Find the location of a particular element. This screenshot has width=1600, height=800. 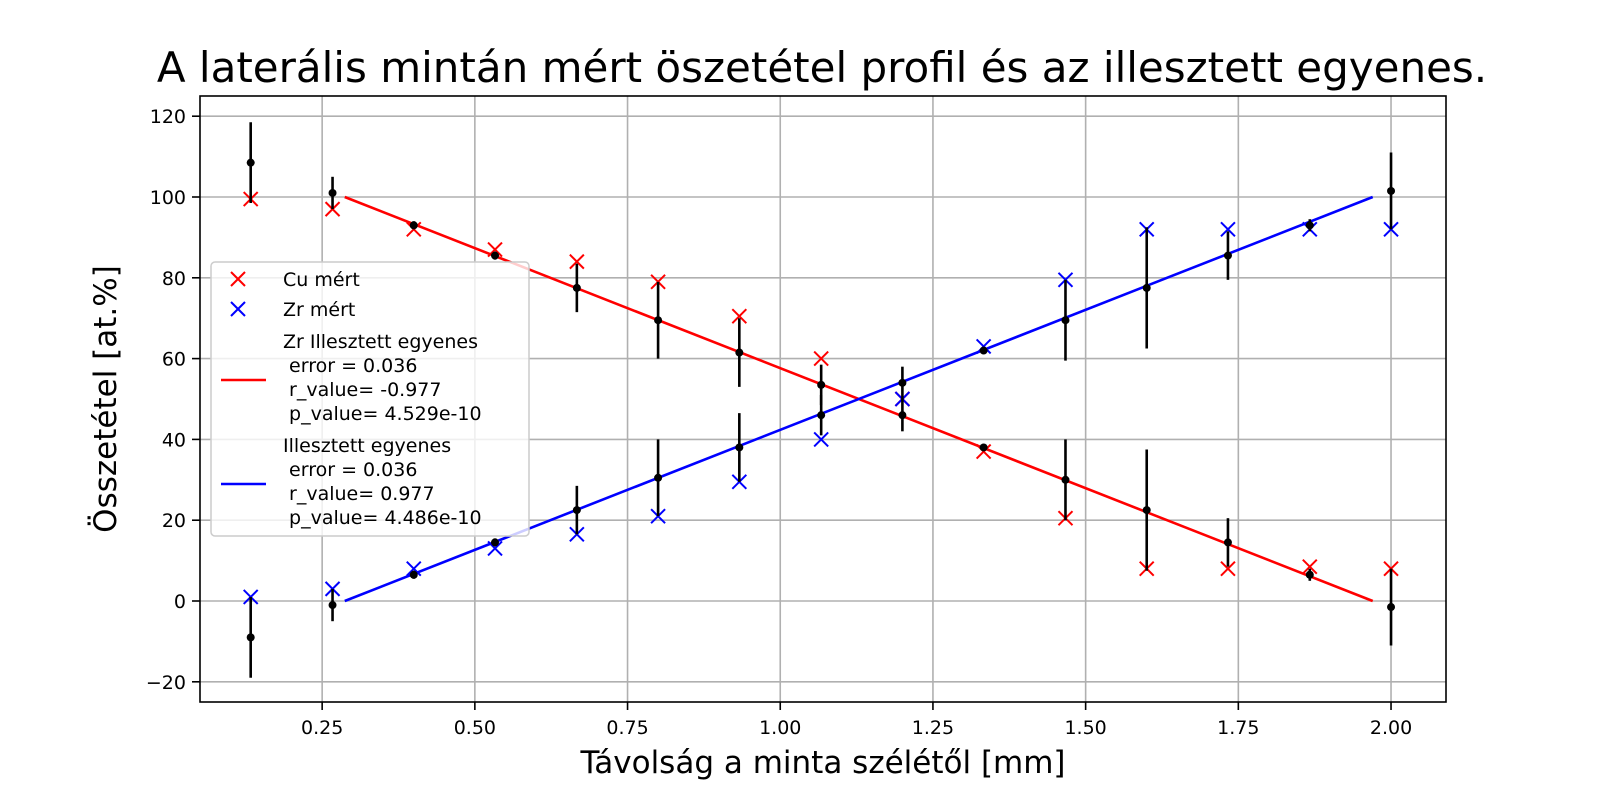

legend-zr-fit-text: p_value= 4.486e-10 is located at coordinates (382, 518).